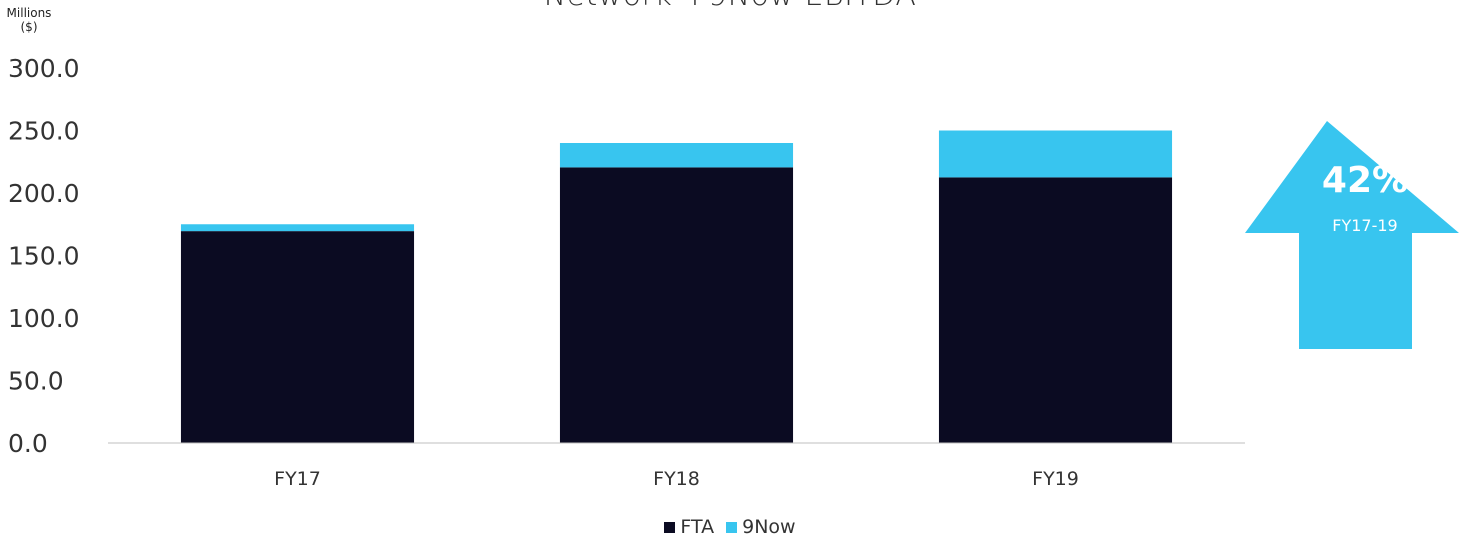 This screenshot has height=538, width=1460. What do you see at coordinates (297, 337) in the screenshot?
I see `bar-fta-fy17` at bounding box center [297, 337].